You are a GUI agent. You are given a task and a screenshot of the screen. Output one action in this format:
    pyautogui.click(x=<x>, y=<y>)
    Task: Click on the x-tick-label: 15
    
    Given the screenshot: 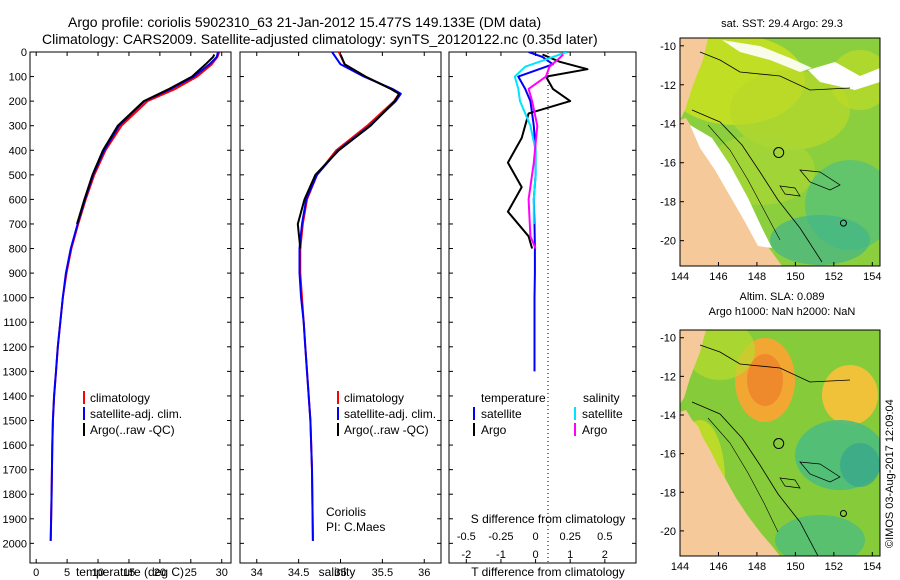 What is the action you would take?
    pyautogui.click(x=129, y=573)
    